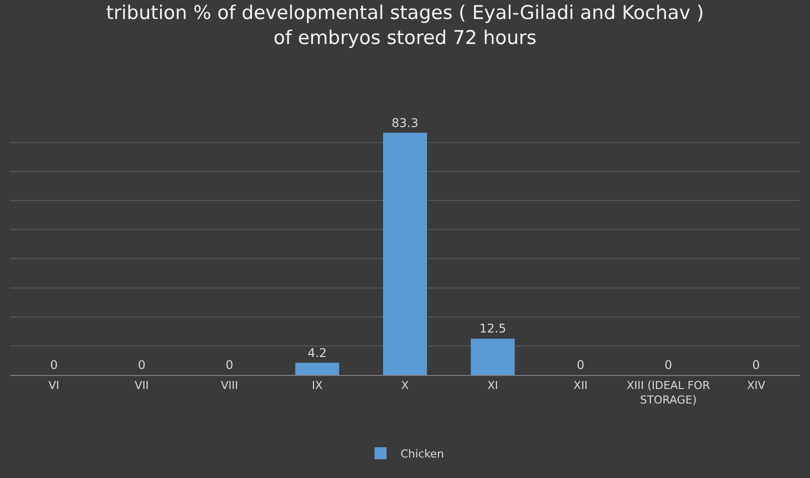 This screenshot has height=478, width=810. What do you see at coordinates (229, 385) in the screenshot?
I see `x-tick-label: VIII` at bounding box center [229, 385].